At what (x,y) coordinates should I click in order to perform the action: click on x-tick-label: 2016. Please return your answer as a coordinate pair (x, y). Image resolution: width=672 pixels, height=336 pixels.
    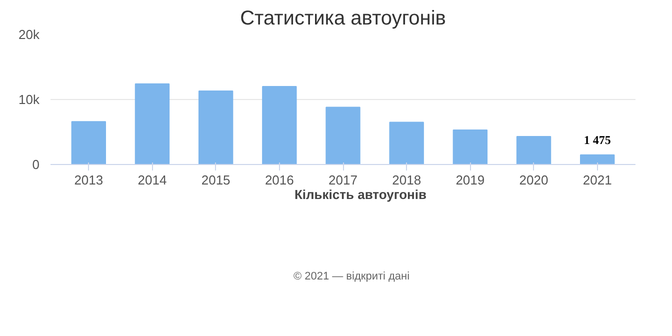
    Looking at the image, I should click on (279, 180).